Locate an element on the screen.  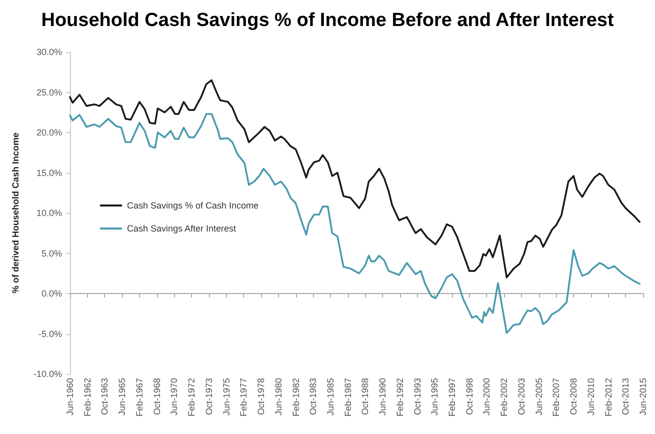
x-tick-label: Oct-1988 is located at coordinates (365, 397).